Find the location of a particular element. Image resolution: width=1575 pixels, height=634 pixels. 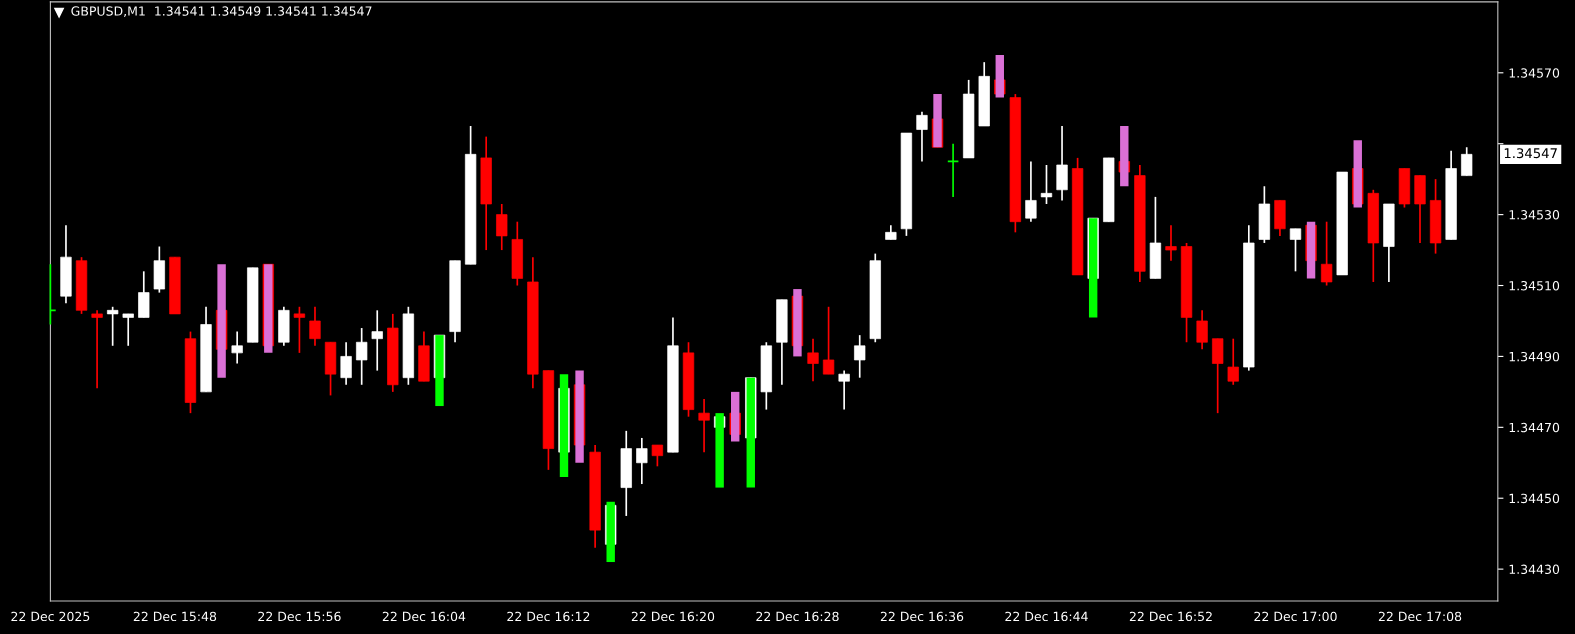

x-tick-label: 22 Dec 15:56 is located at coordinates (299, 616).